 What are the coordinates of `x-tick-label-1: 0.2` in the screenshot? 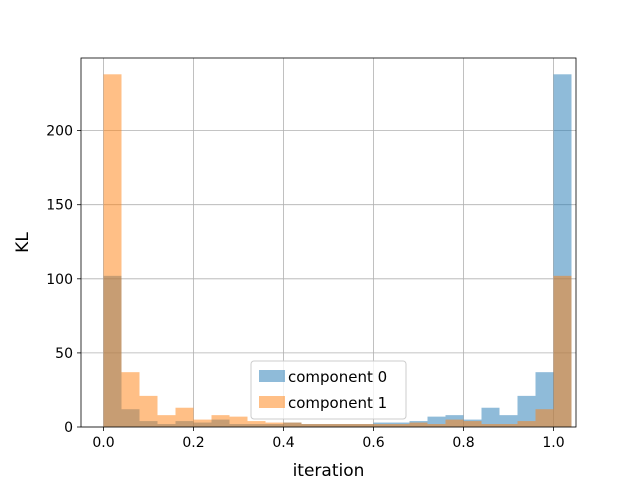 It's located at (193, 443).